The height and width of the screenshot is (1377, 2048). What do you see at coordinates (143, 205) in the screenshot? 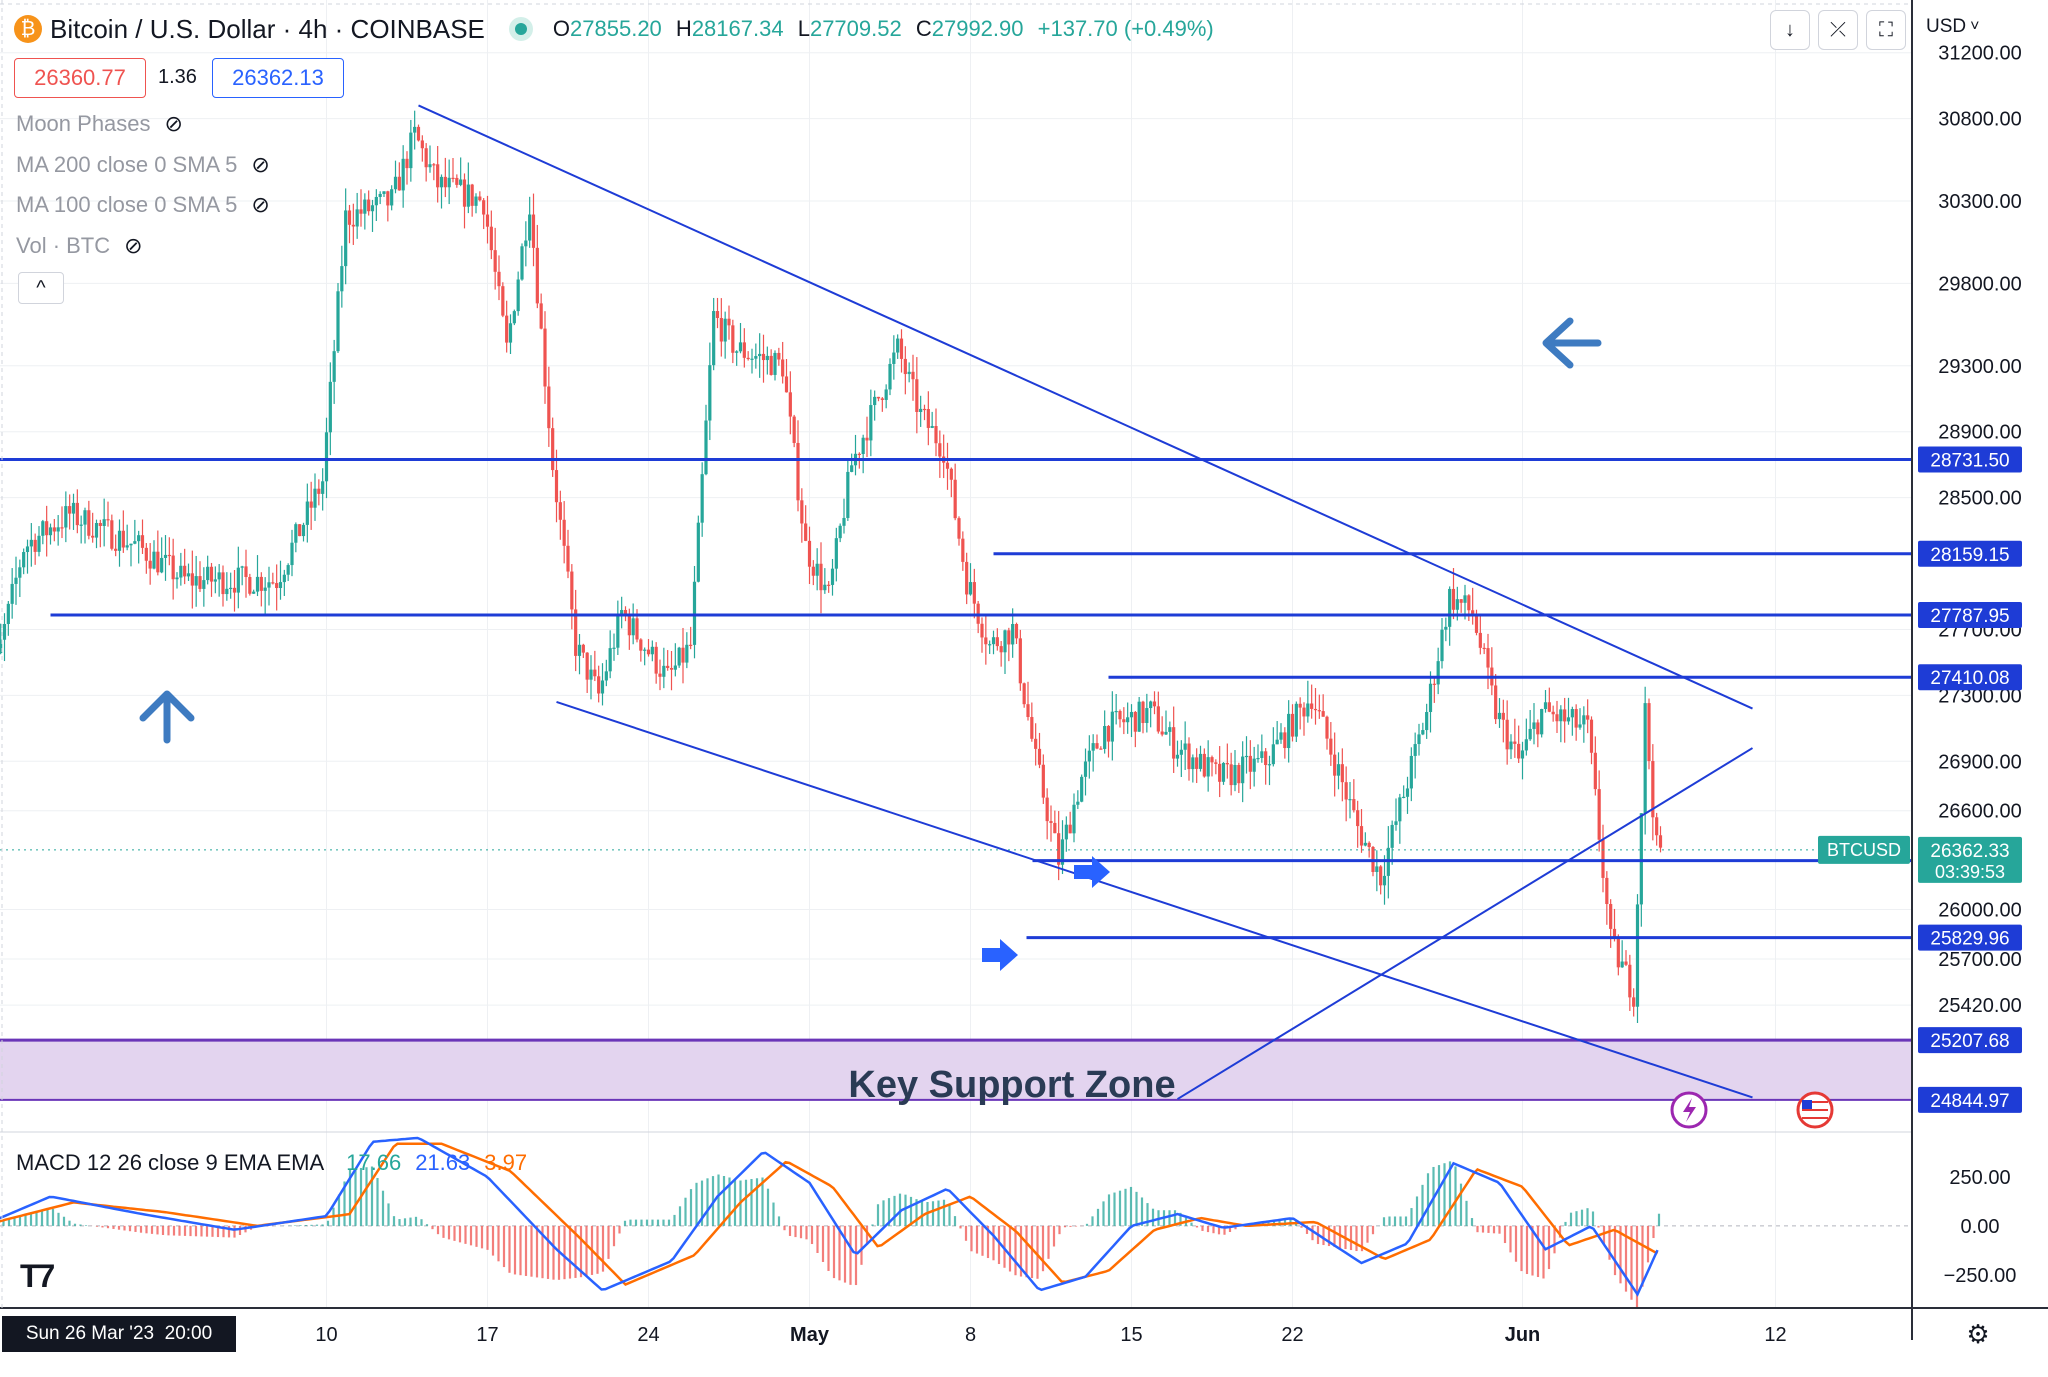
I see `legend-ma-100: MA 100 close 0 SMA 5 ⊘` at bounding box center [143, 205].